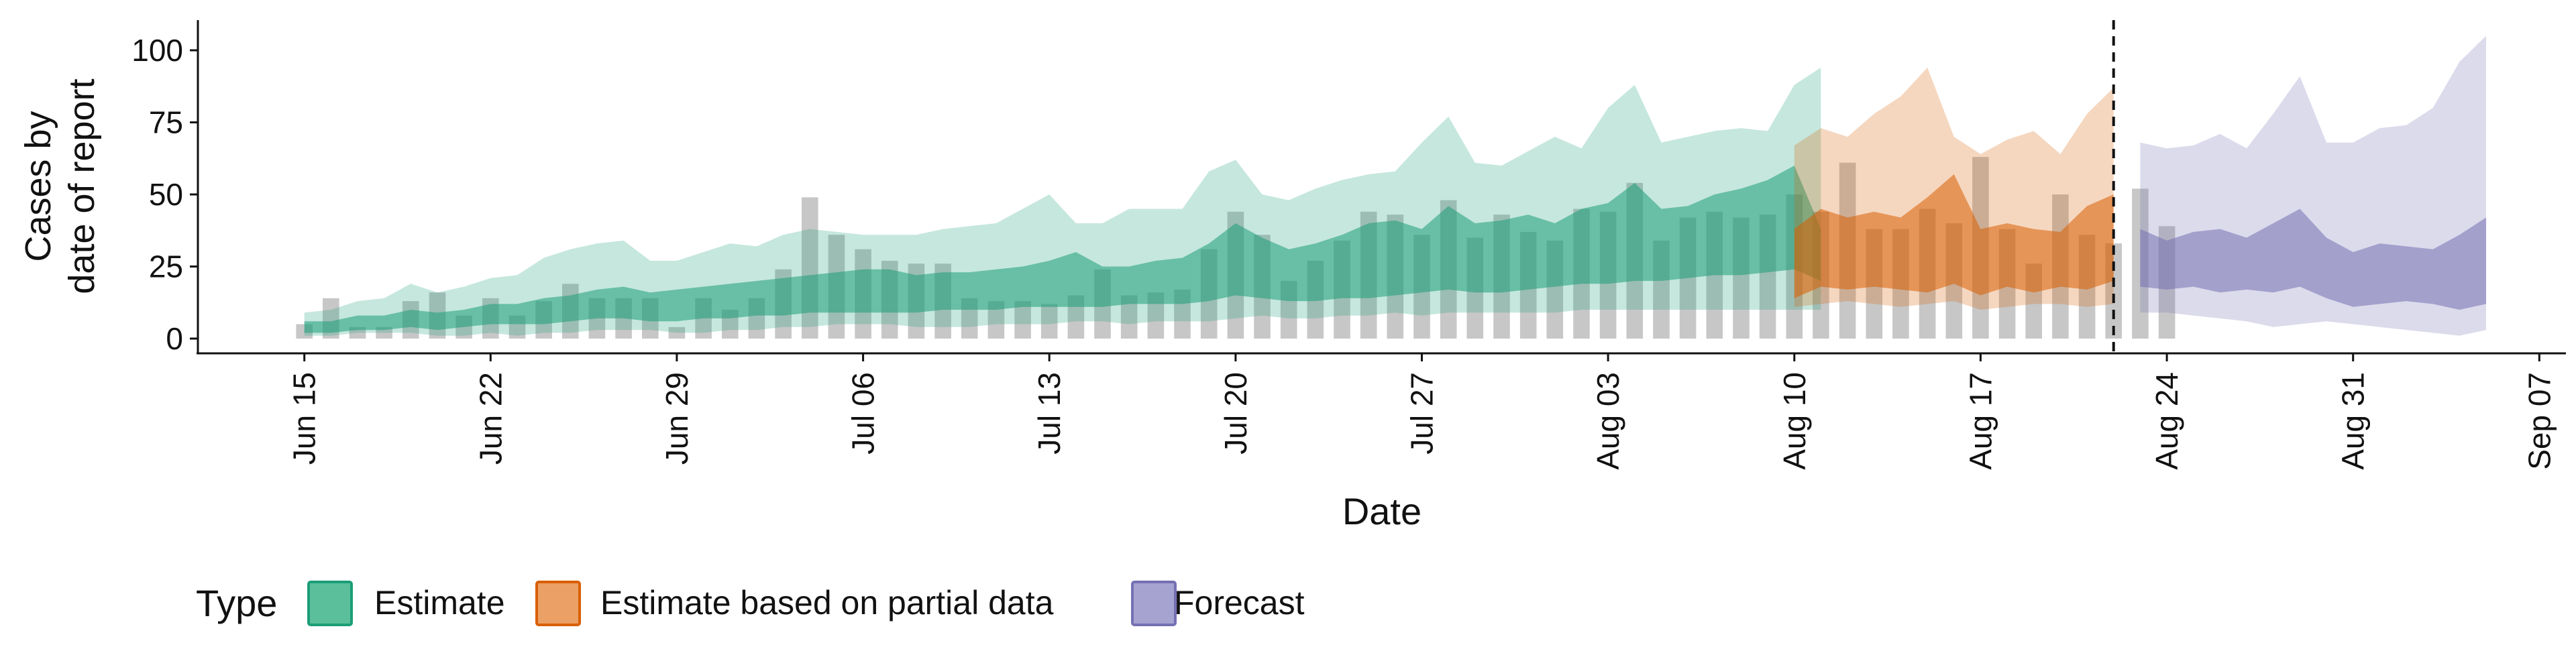 This screenshot has width=2576, height=647. Describe the element at coordinates (1980, 421) in the screenshot. I see `x-tick-label: Aug 17` at that location.